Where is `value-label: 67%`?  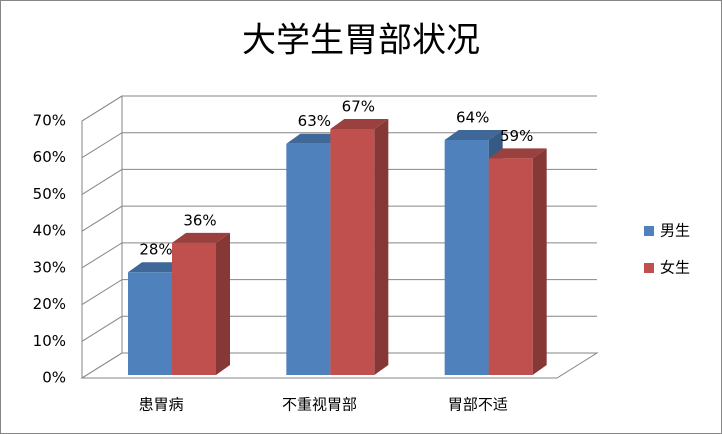 value-label: 67% is located at coordinates (358, 107).